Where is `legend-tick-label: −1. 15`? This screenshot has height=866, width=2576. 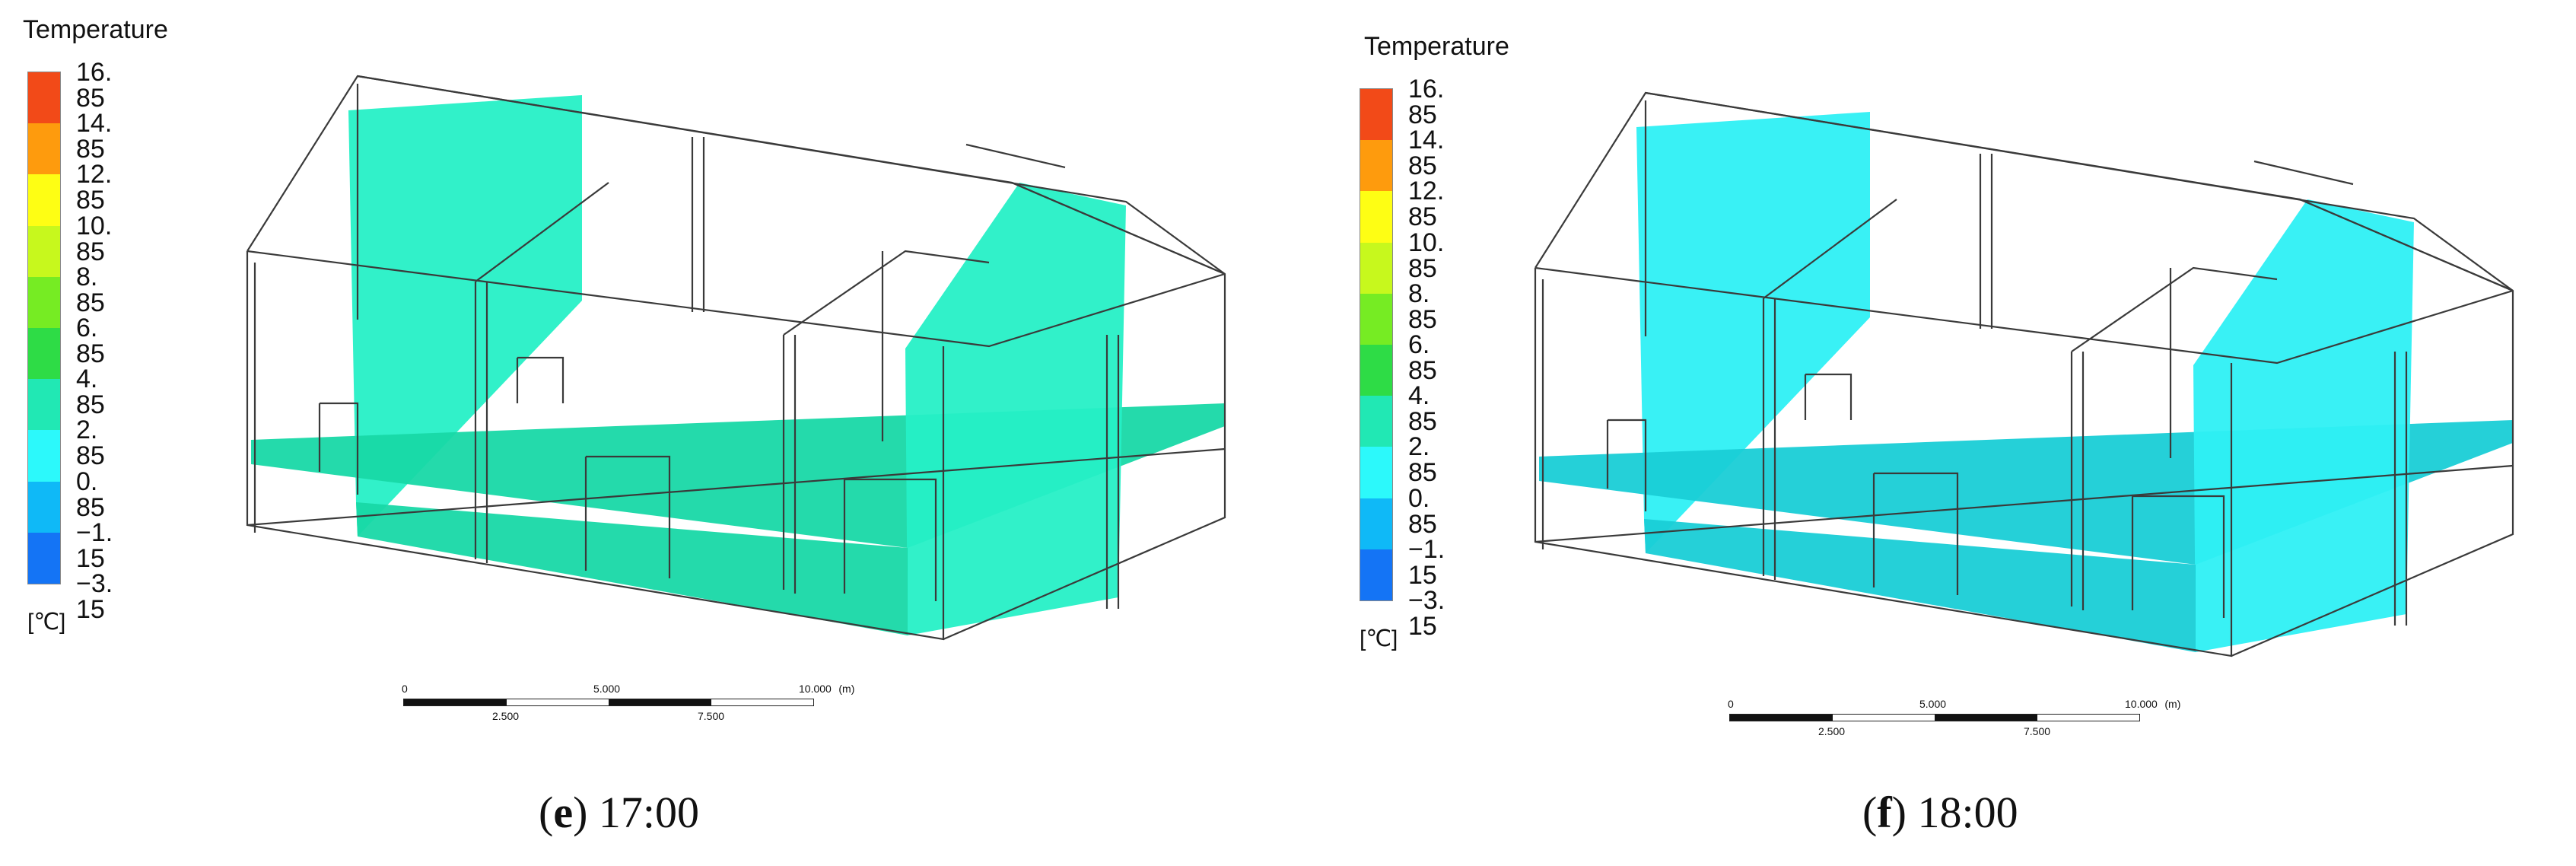 legend-tick-label: −1. 15 is located at coordinates (94, 545).